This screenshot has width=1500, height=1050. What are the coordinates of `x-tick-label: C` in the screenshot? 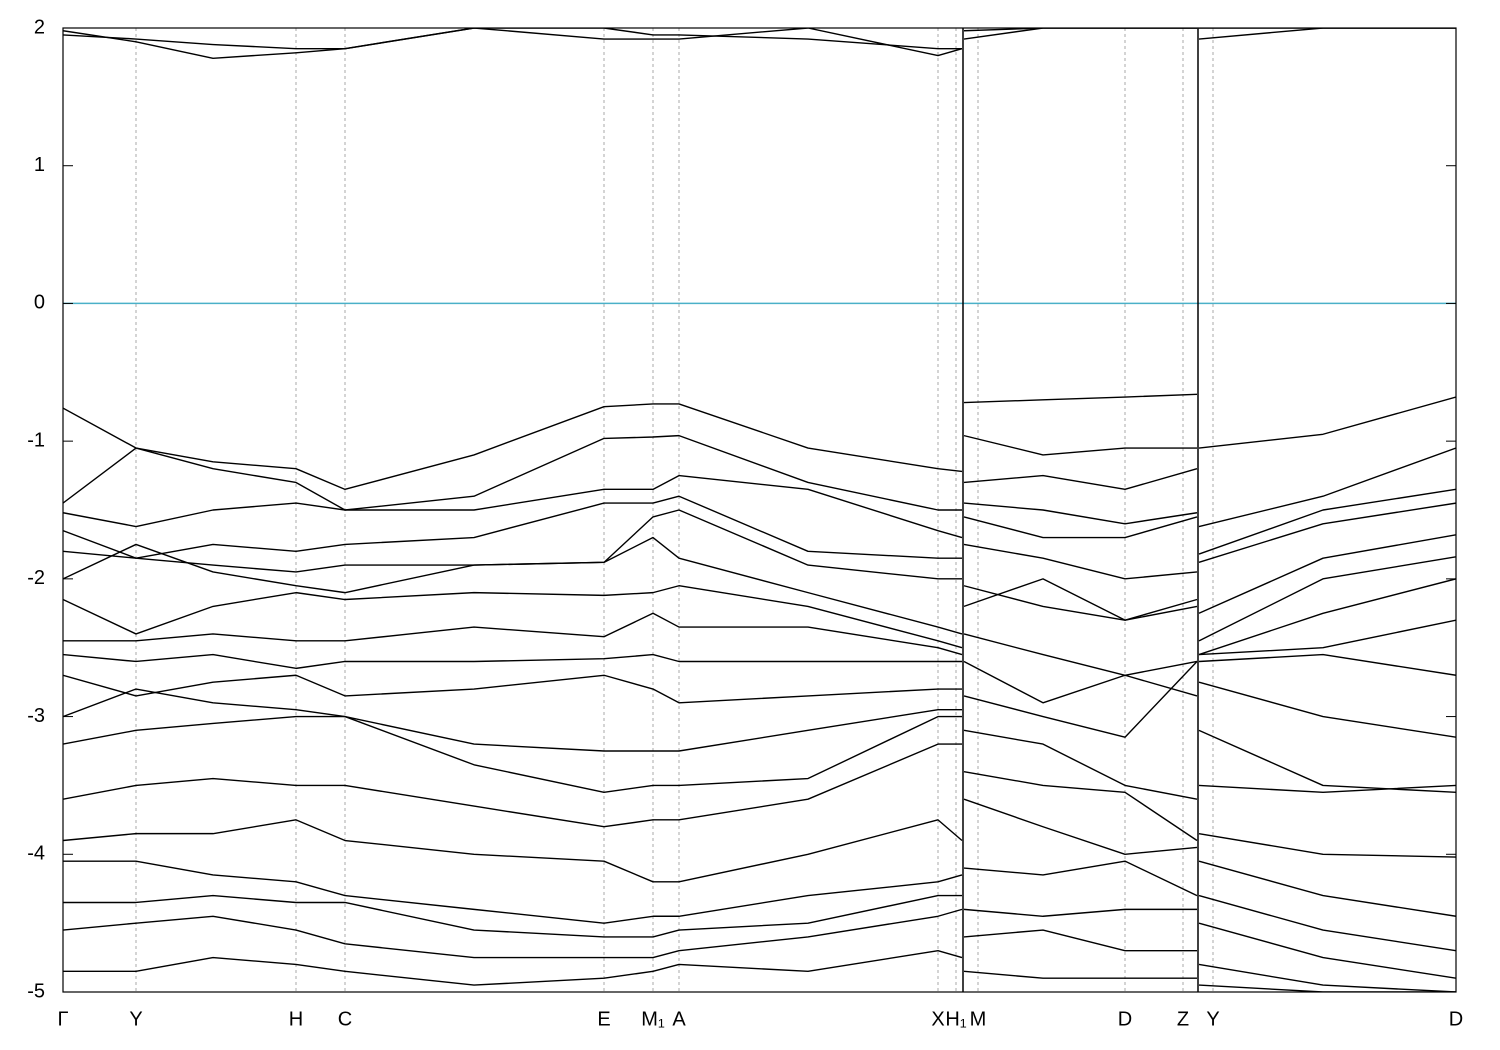 It's located at (345, 1019).